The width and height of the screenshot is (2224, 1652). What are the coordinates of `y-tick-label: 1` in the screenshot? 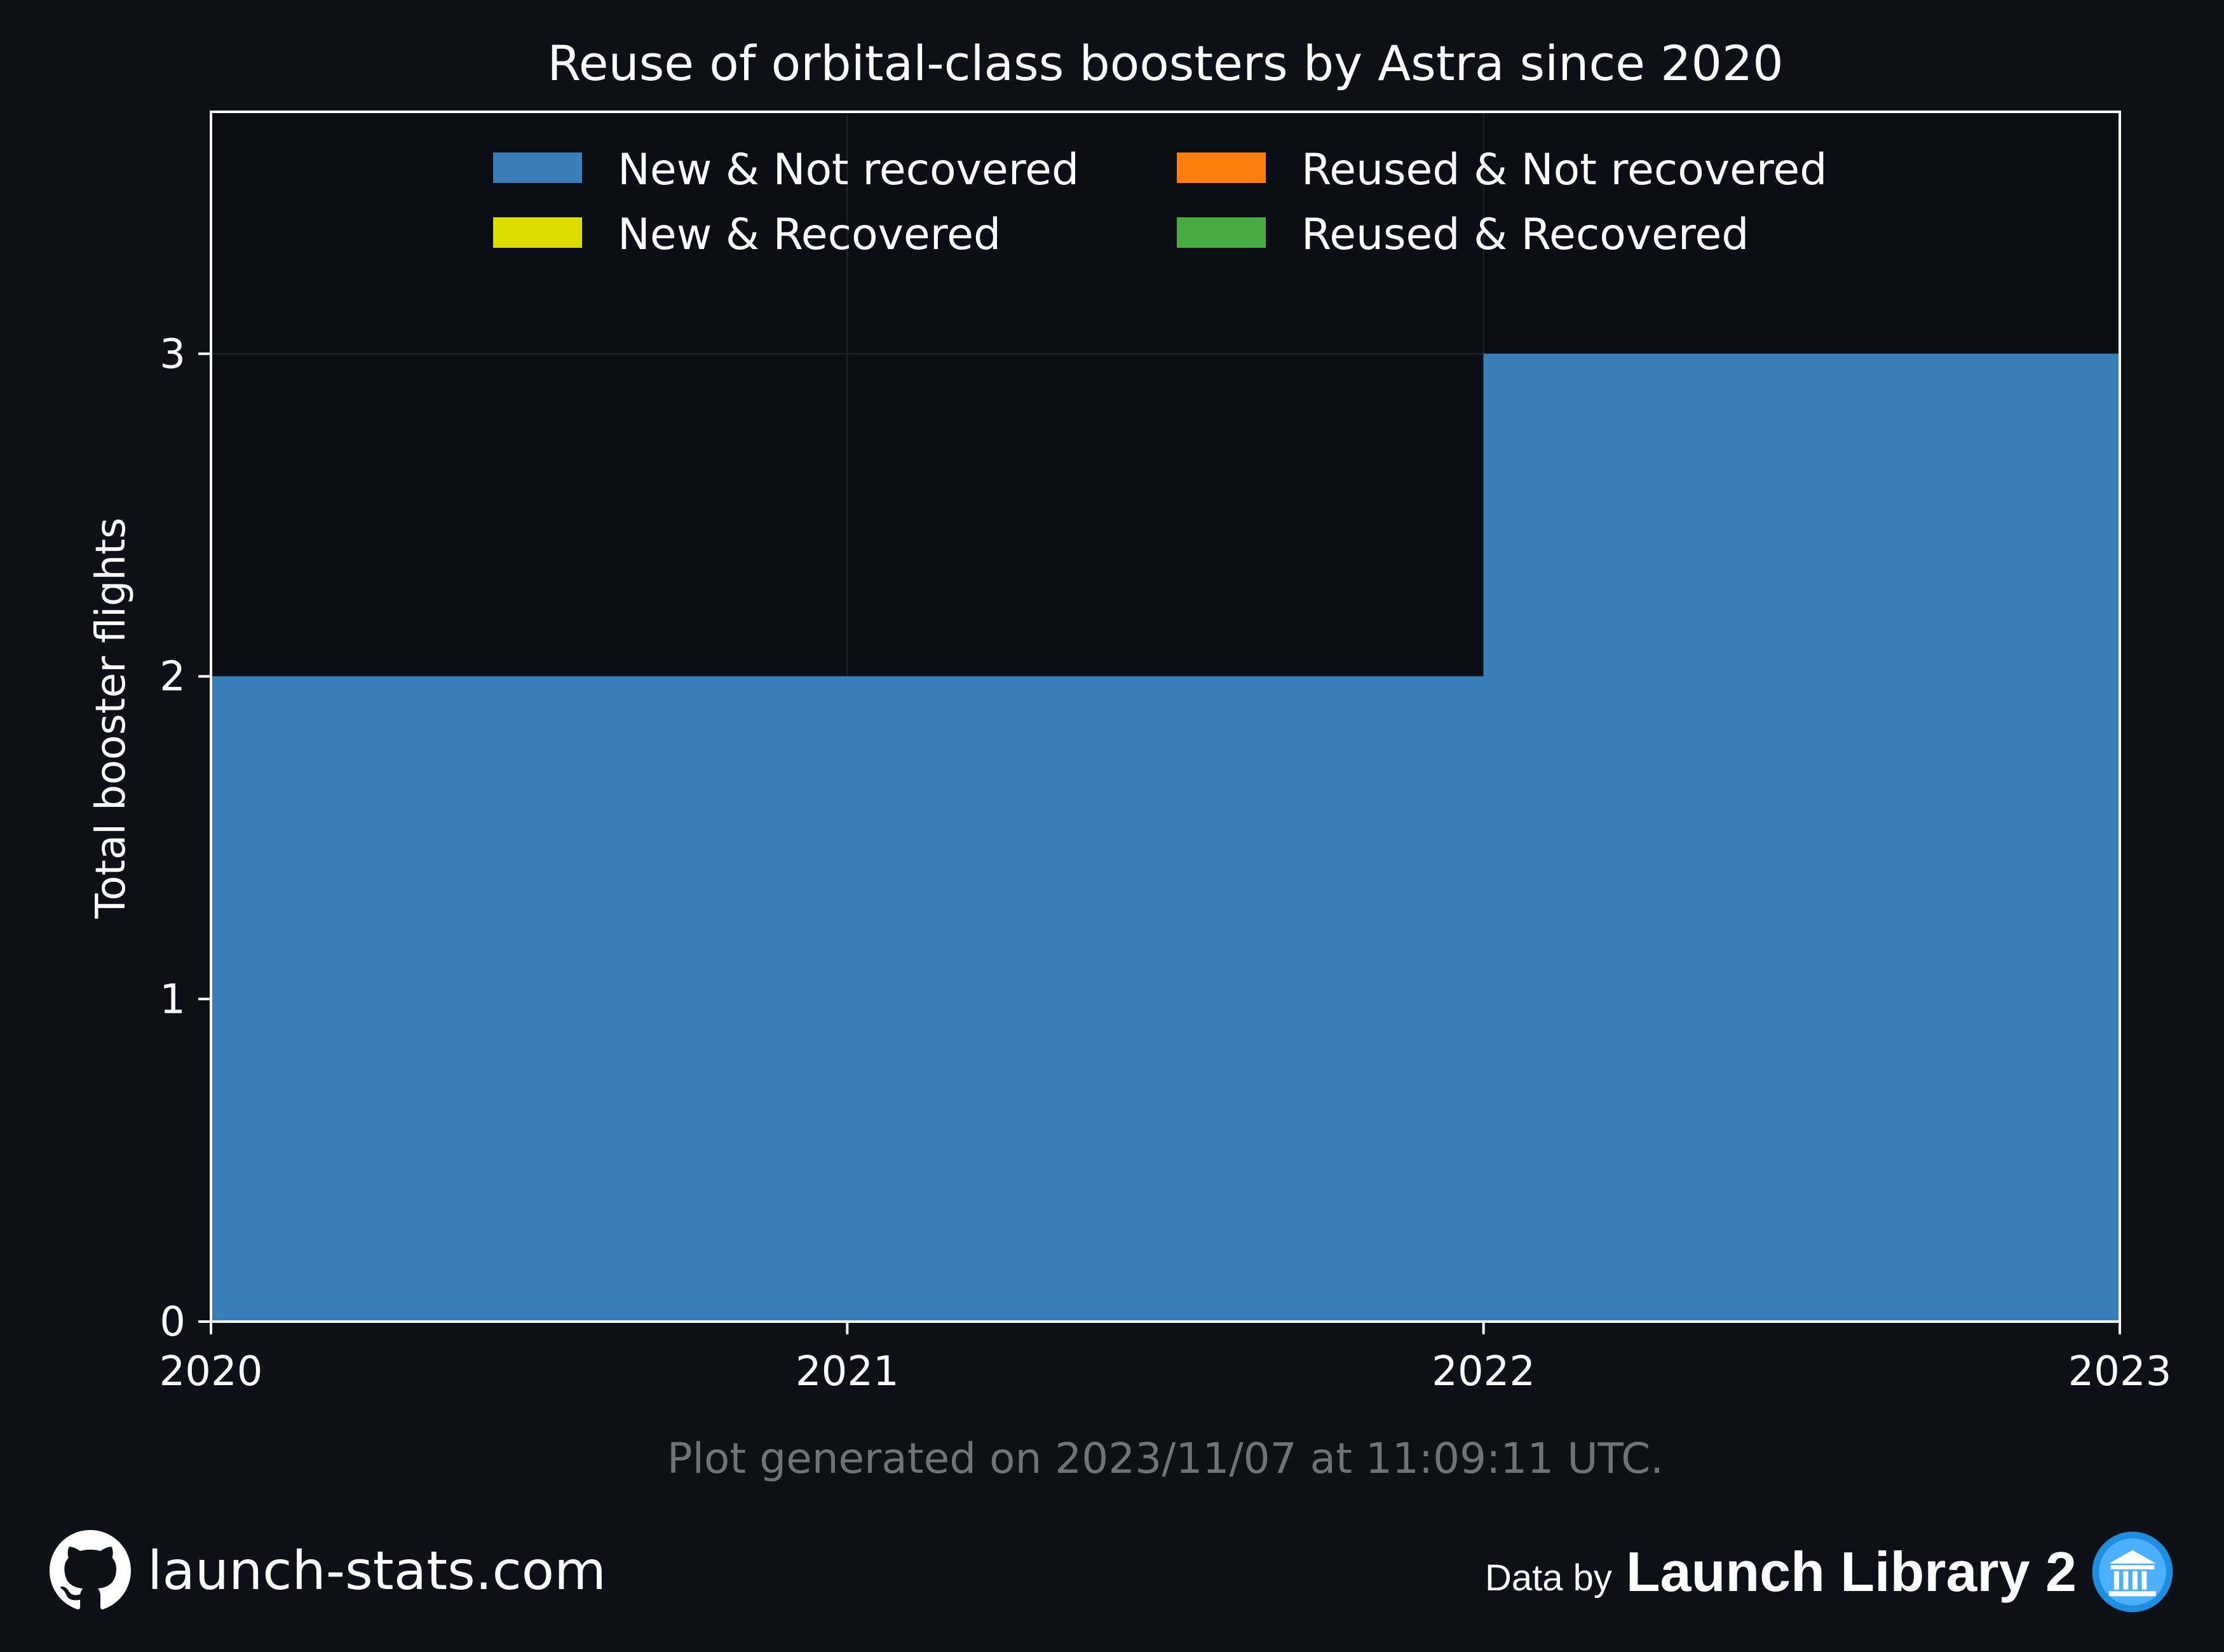 It's located at (172, 1000).